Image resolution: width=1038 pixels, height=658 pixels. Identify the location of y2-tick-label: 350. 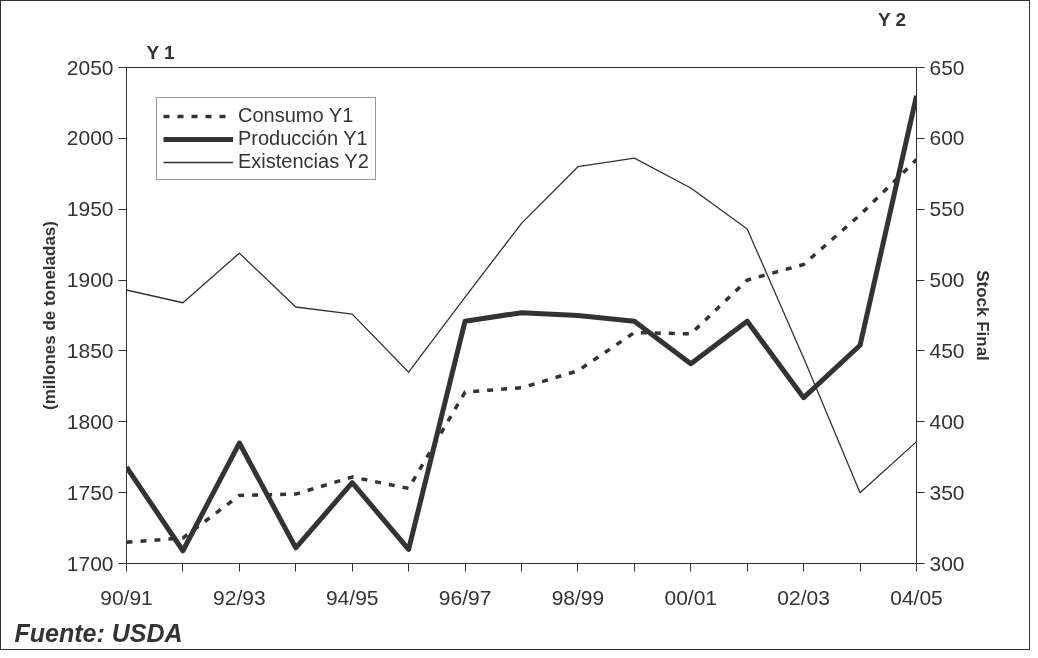
(947, 492).